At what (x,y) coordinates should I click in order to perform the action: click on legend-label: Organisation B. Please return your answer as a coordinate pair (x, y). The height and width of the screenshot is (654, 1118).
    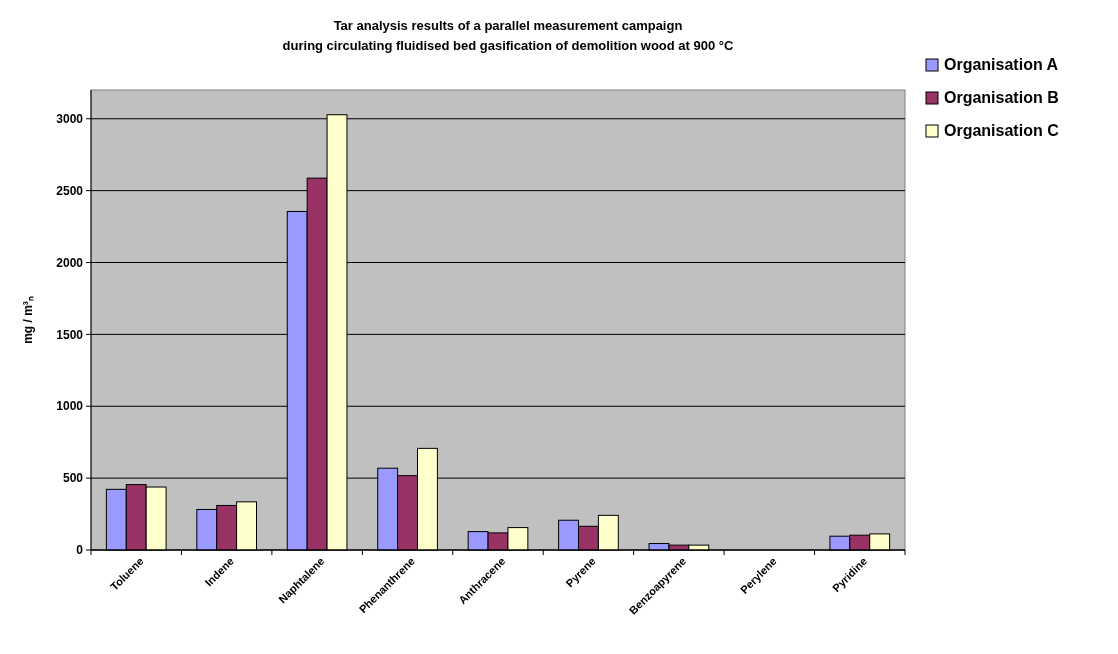
    Looking at the image, I should click on (1001, 97).